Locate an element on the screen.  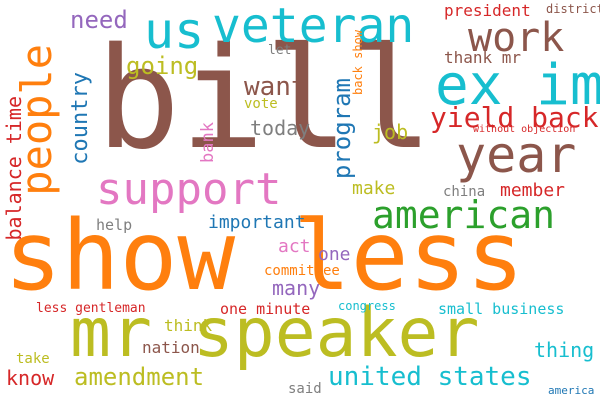
word-back-show: back show is located at coordinates (358, 63).